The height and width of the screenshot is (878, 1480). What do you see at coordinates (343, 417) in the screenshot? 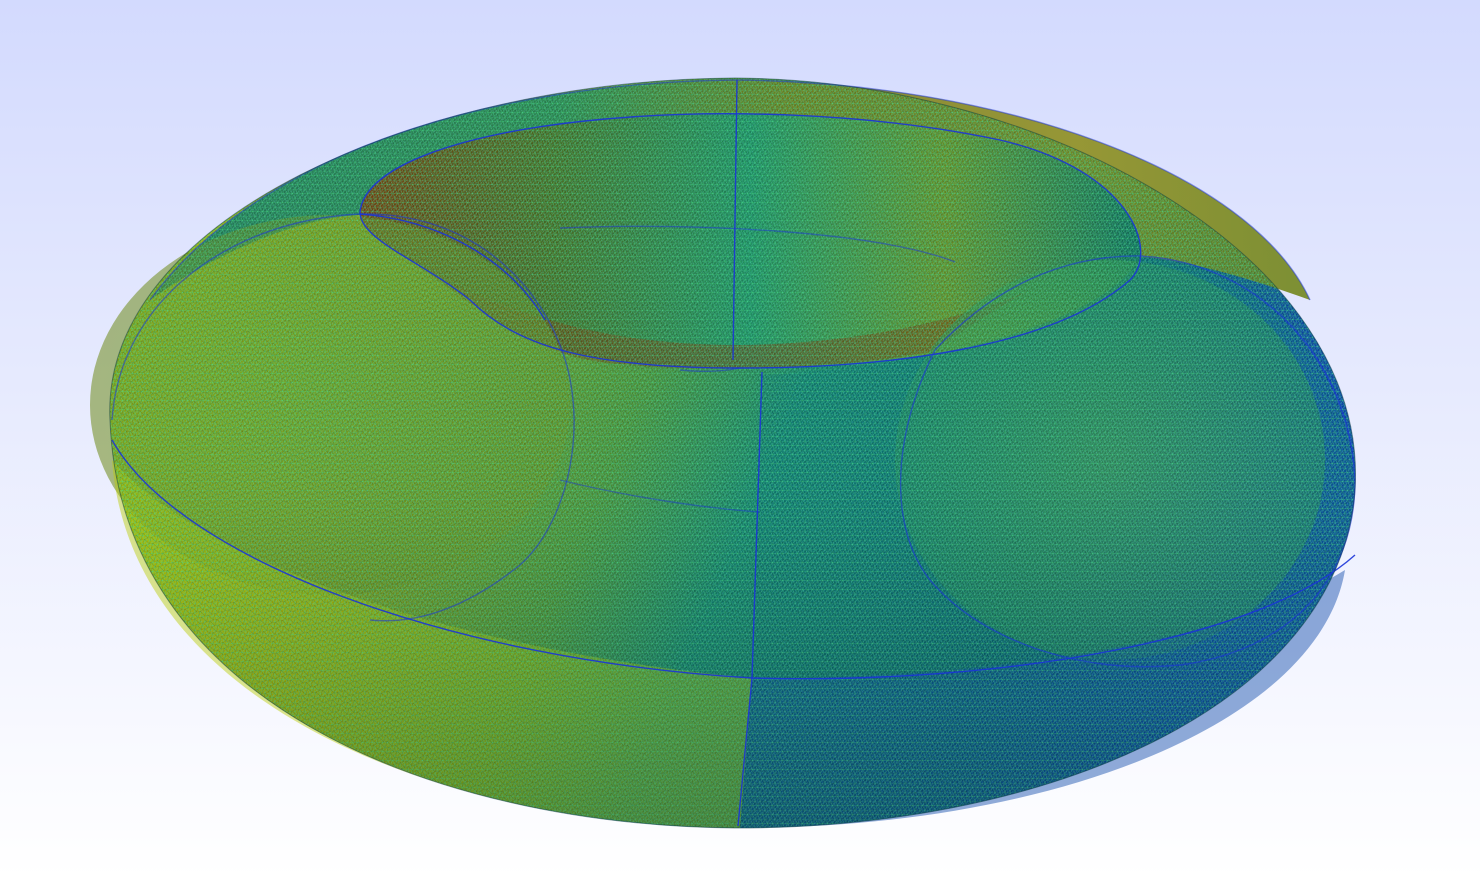
I see `left-section-edge` at bounding box center [343, 417].